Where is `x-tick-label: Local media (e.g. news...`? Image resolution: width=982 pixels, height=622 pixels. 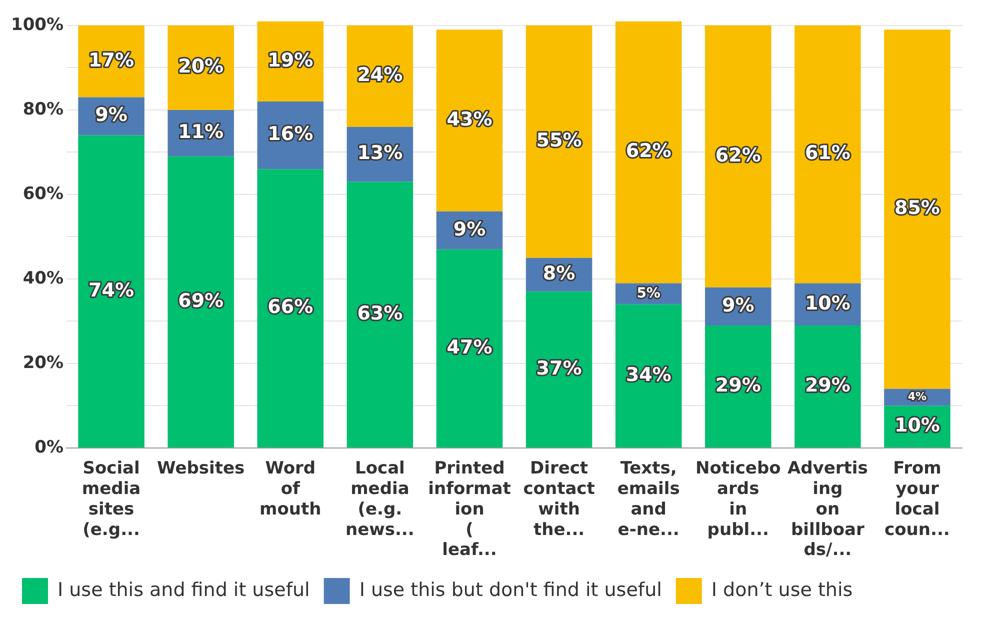
x-tick-label: Local media (e.g. news... is located at coordinates (380, 499).